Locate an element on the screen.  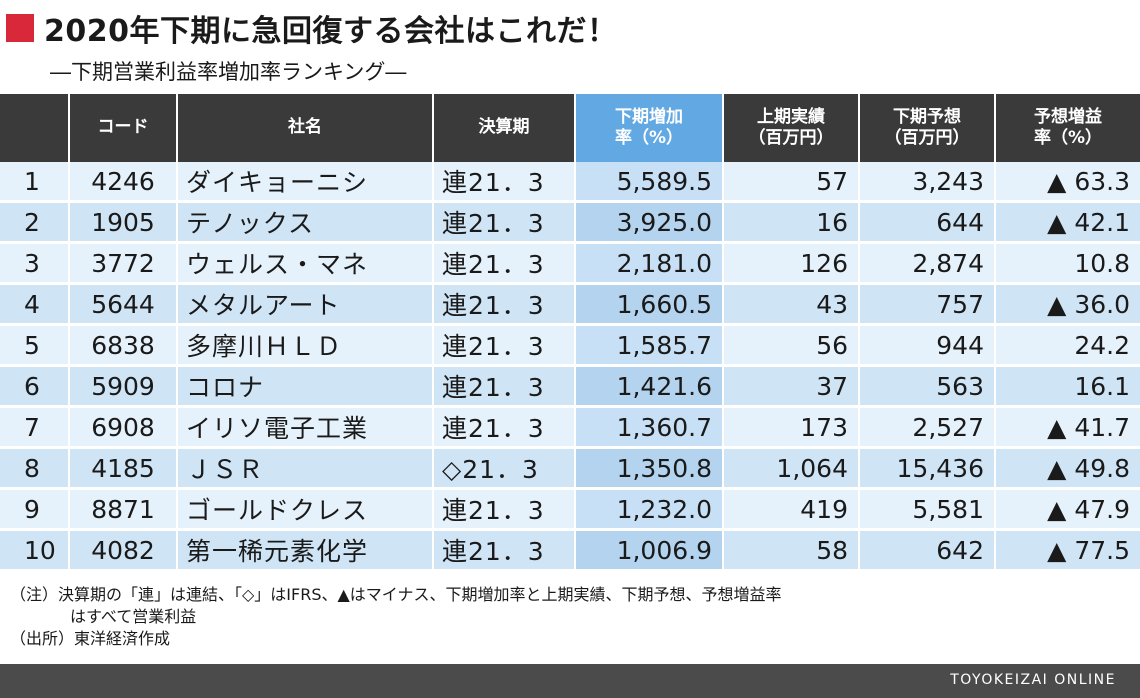
cell-code: 3772 is located at coordinates (124, 264).